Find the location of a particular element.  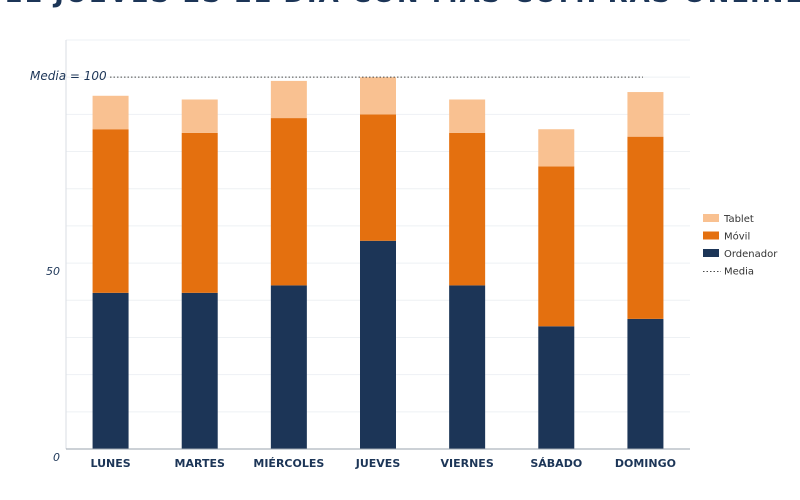

x-tick-label: LUNES is located at coordinates (110, 463).